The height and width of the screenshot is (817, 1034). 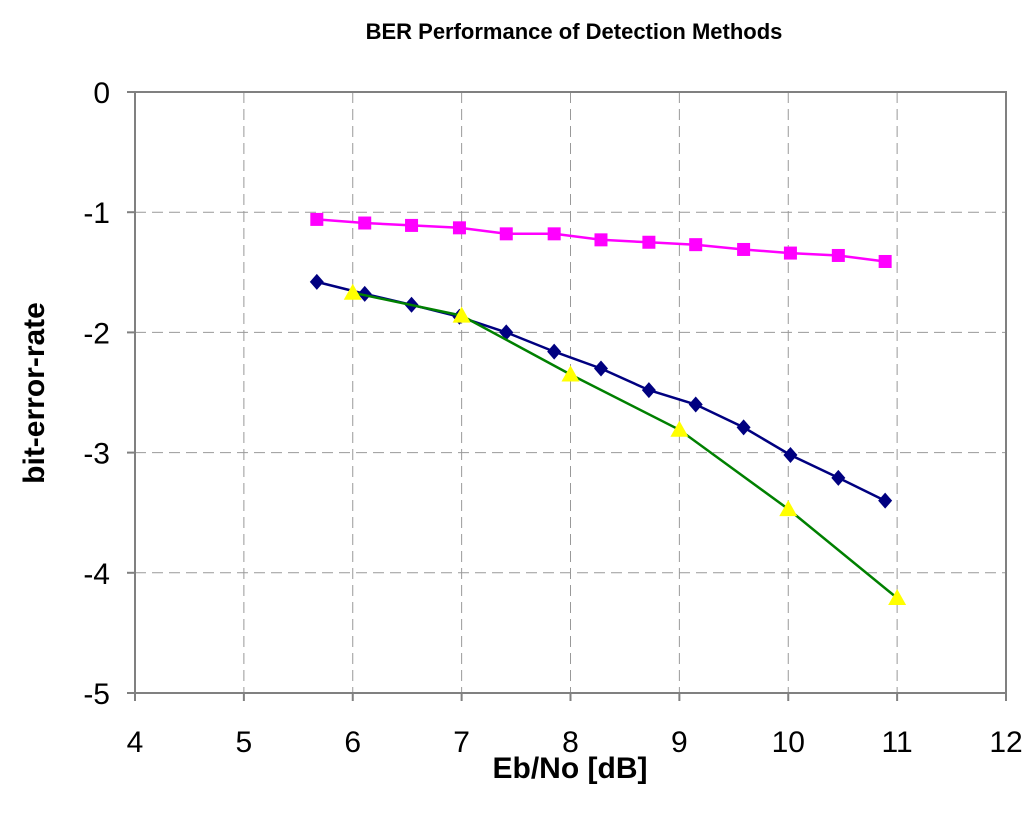 I want to click on y-axis-label: bit-error-rate, so click(x=34, y=393).